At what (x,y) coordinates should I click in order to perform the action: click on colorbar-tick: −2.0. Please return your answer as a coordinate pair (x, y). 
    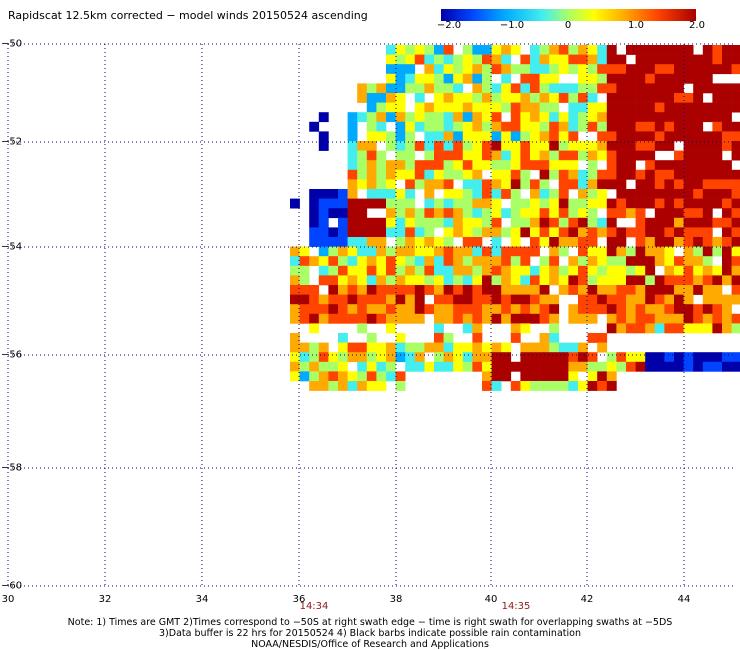
    Looking at the image, I should click on (449, 25).